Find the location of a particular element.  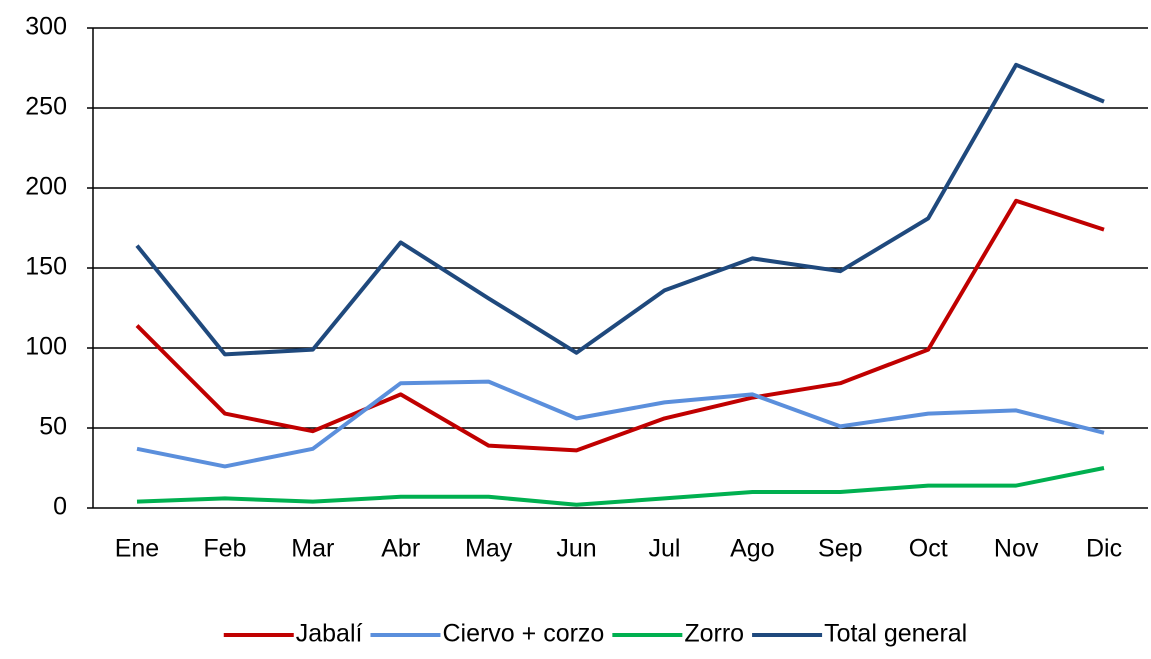

y-tick-label: 100 is located at coordinates (46, 347).